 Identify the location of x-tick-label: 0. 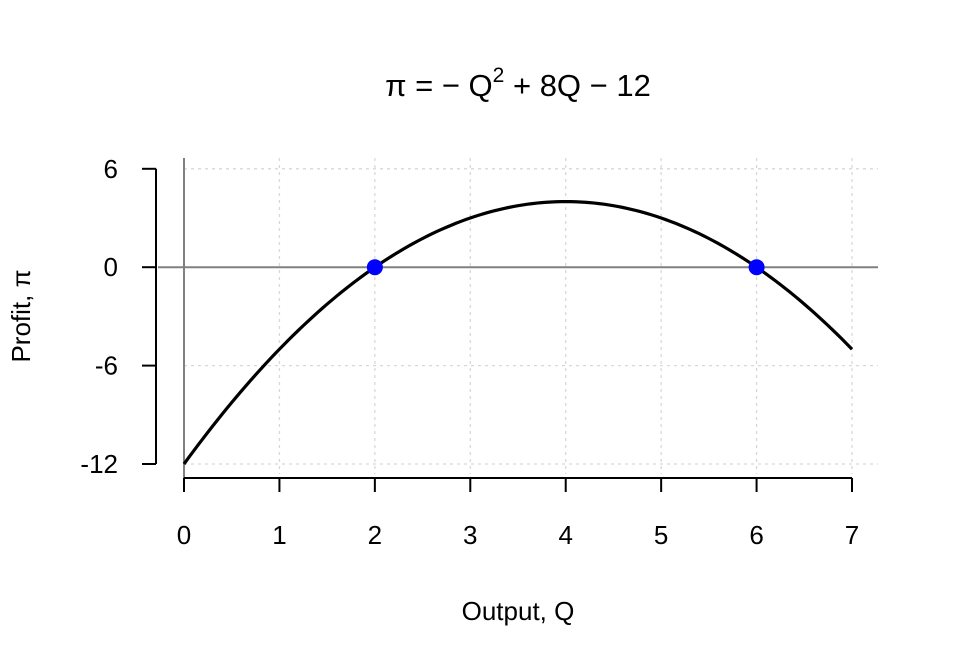
(184, 535).